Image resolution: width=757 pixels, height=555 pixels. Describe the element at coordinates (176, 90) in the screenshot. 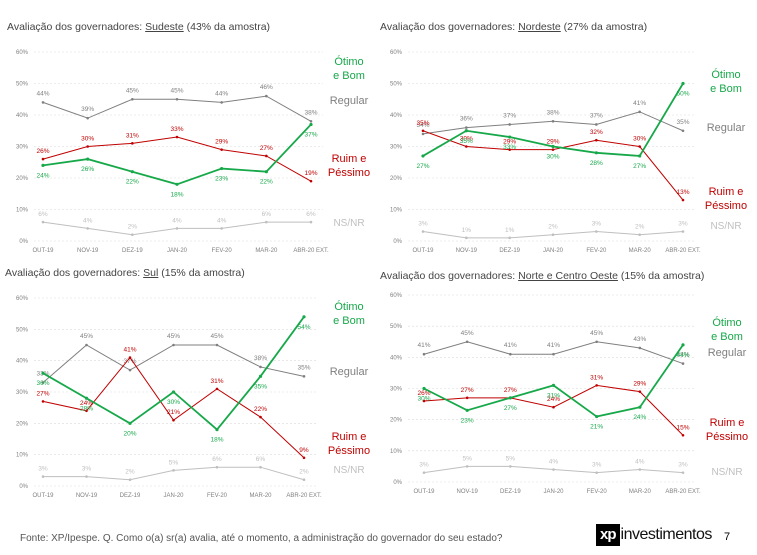

I see `data-label-regular: 45%` at that location.